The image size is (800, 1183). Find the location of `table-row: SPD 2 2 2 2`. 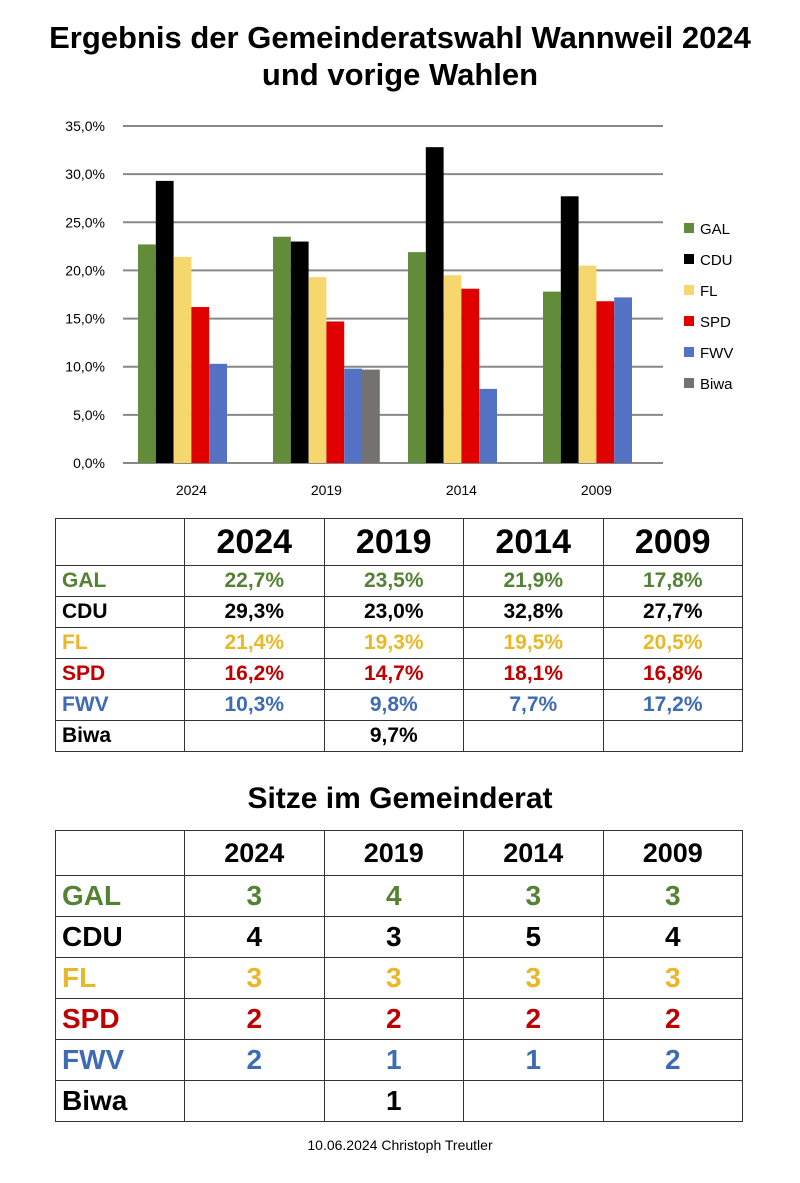

table-row: SPD 2 2 2 2 is located at coordinates (399, 1019).